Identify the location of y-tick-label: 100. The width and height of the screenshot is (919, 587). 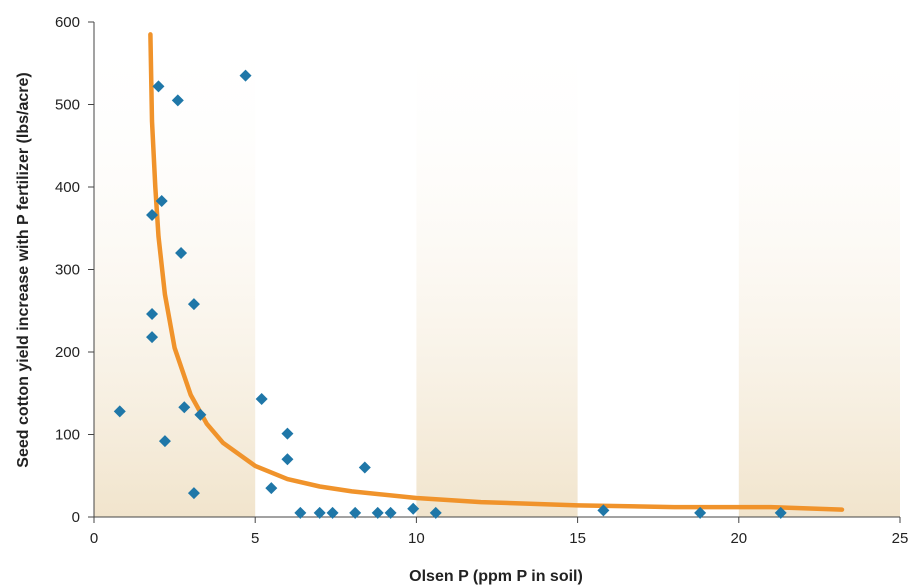
(67, 435).